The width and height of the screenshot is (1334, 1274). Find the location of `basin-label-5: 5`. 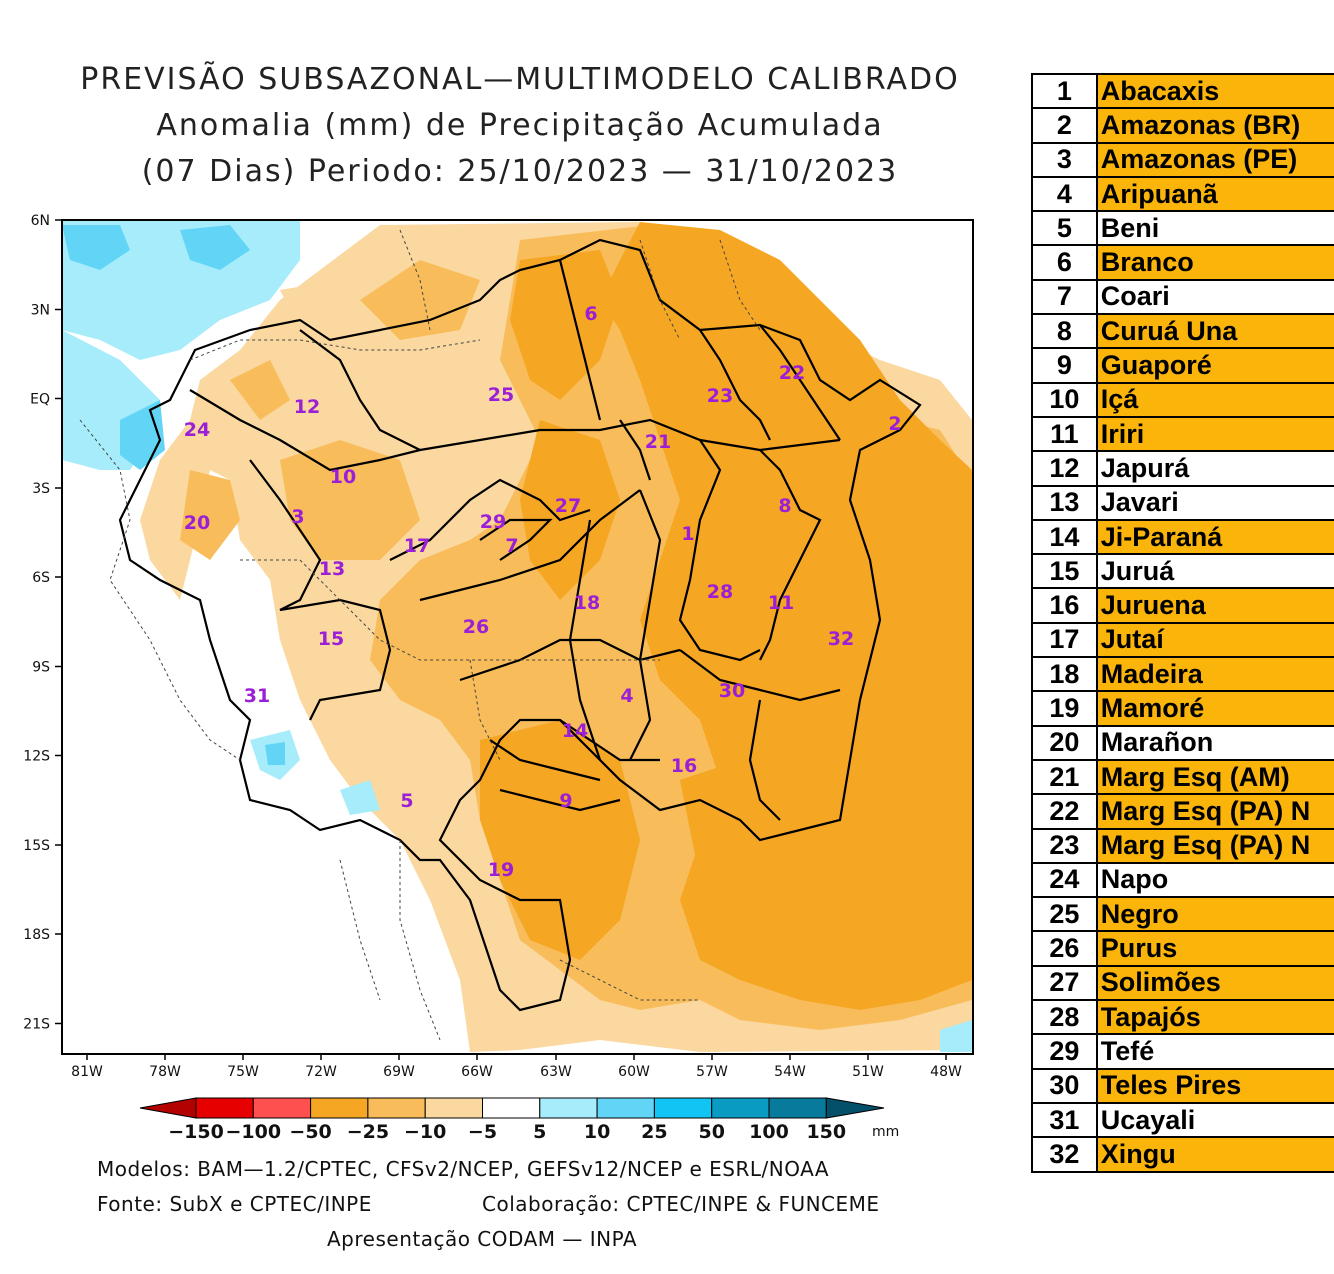

basin-label-5: 5 is located at coordinates (406, 801).